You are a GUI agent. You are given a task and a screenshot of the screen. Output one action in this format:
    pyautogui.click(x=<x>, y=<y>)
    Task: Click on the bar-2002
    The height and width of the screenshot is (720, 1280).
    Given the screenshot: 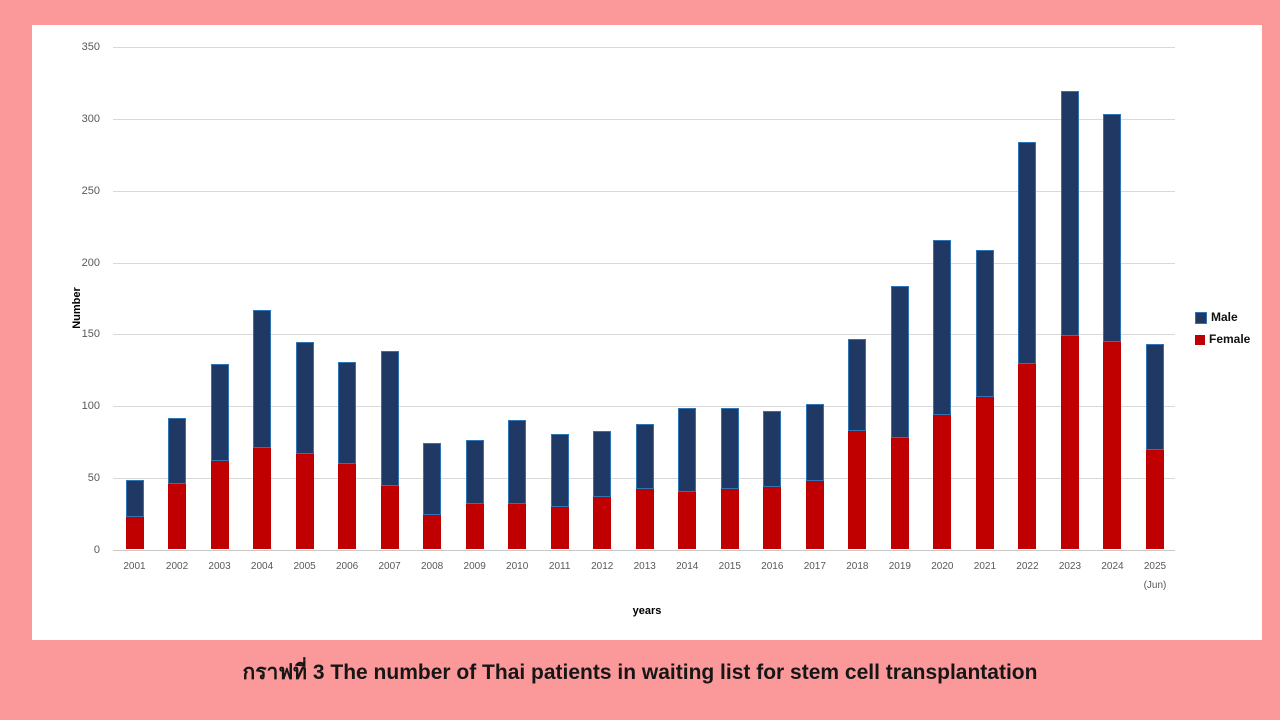 What is the action you would take?
    pyautogui.click(x=177, y=483)
    